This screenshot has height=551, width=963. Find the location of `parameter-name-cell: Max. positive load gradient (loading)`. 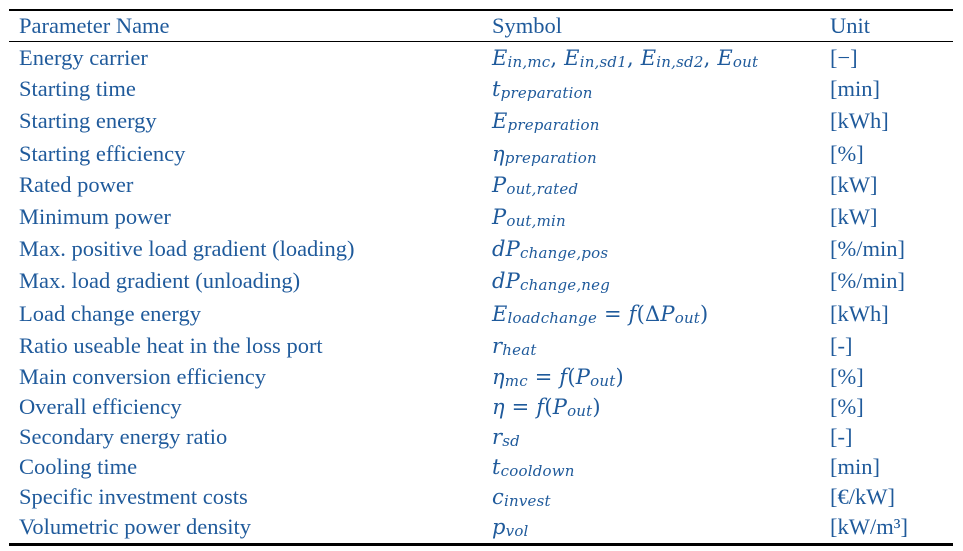

parameter-name-cell: Max. positive load gradient (loading) is located at coordinates (187, 248).